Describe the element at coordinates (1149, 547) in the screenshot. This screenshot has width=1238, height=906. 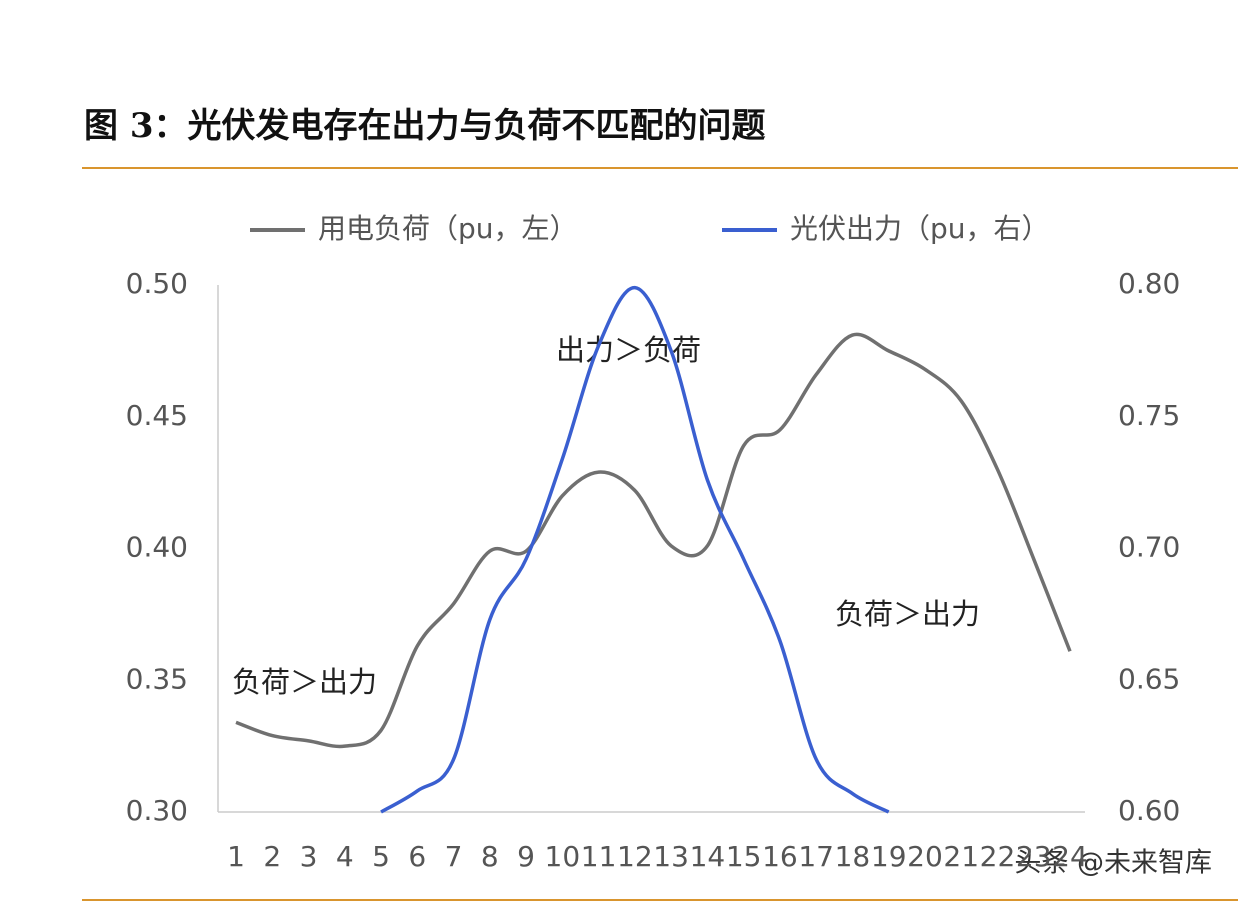
I see `y-tick-label: 0.70` at that location.